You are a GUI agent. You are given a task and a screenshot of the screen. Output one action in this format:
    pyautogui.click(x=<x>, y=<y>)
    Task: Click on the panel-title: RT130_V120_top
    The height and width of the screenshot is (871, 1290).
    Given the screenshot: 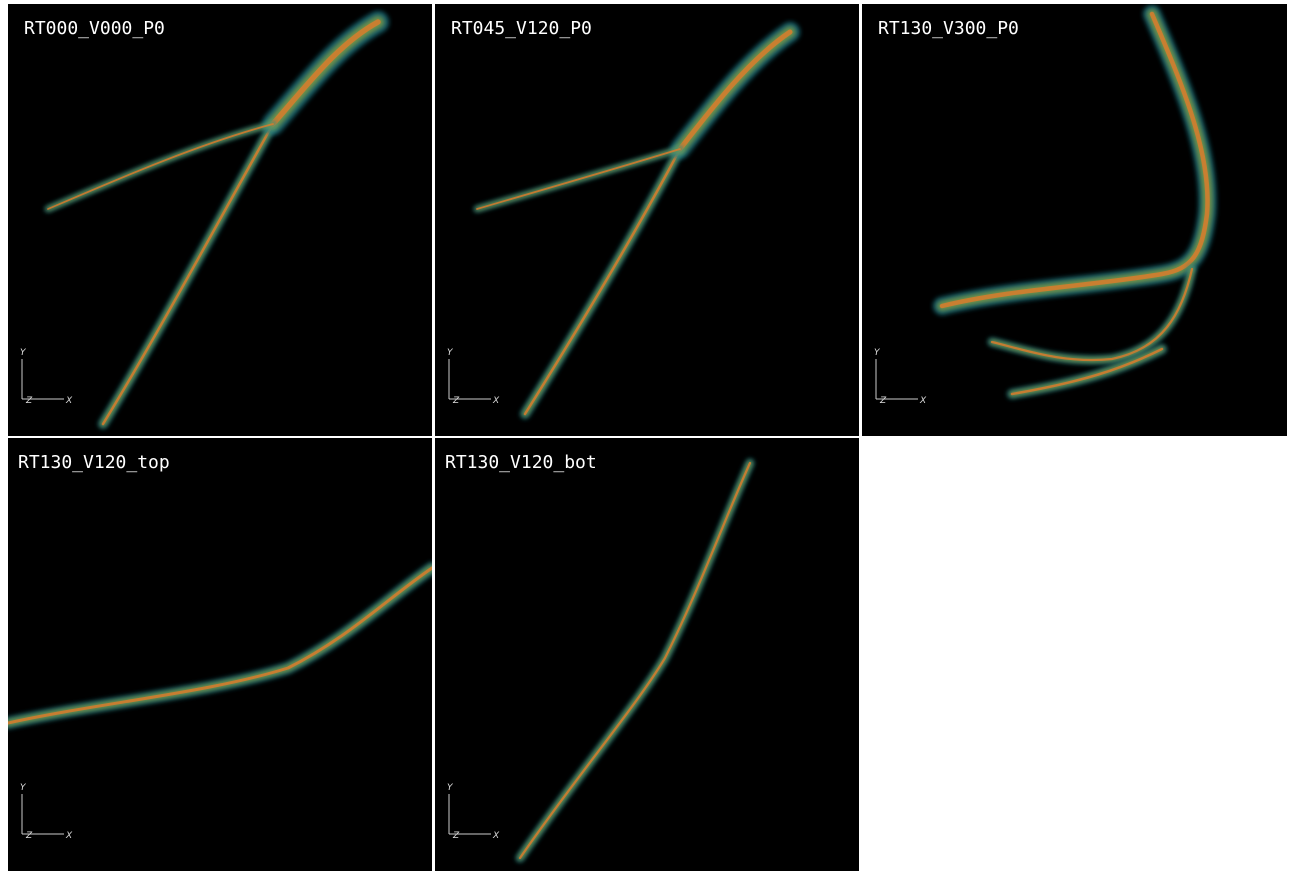 What is the action you would take?
    pyautogui.click(x=94, y=462)
    